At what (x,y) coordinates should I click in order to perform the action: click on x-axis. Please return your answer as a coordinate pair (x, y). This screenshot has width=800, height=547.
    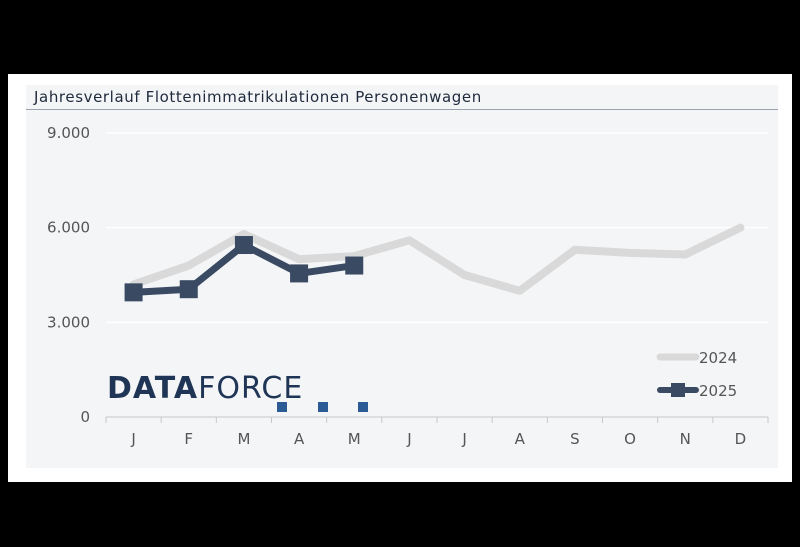
    Looking at the image, I should click on (437, 419).